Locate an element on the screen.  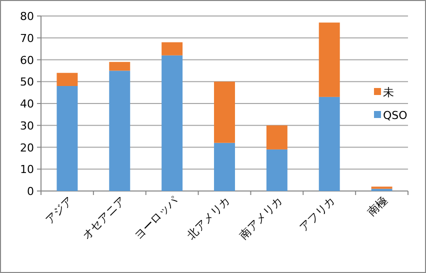
y-tick-label: 50 is located at coordinates (27, 82).